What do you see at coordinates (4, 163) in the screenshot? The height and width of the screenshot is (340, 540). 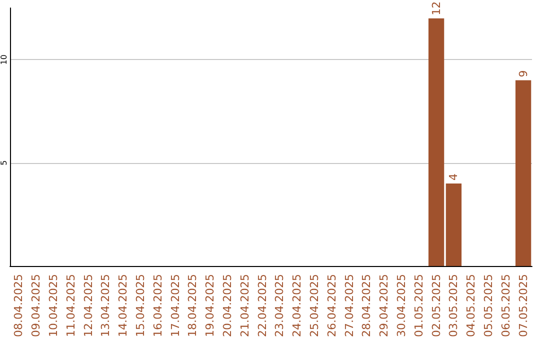 I see `y-tick-label: 5` at bounding box center [4, 163].